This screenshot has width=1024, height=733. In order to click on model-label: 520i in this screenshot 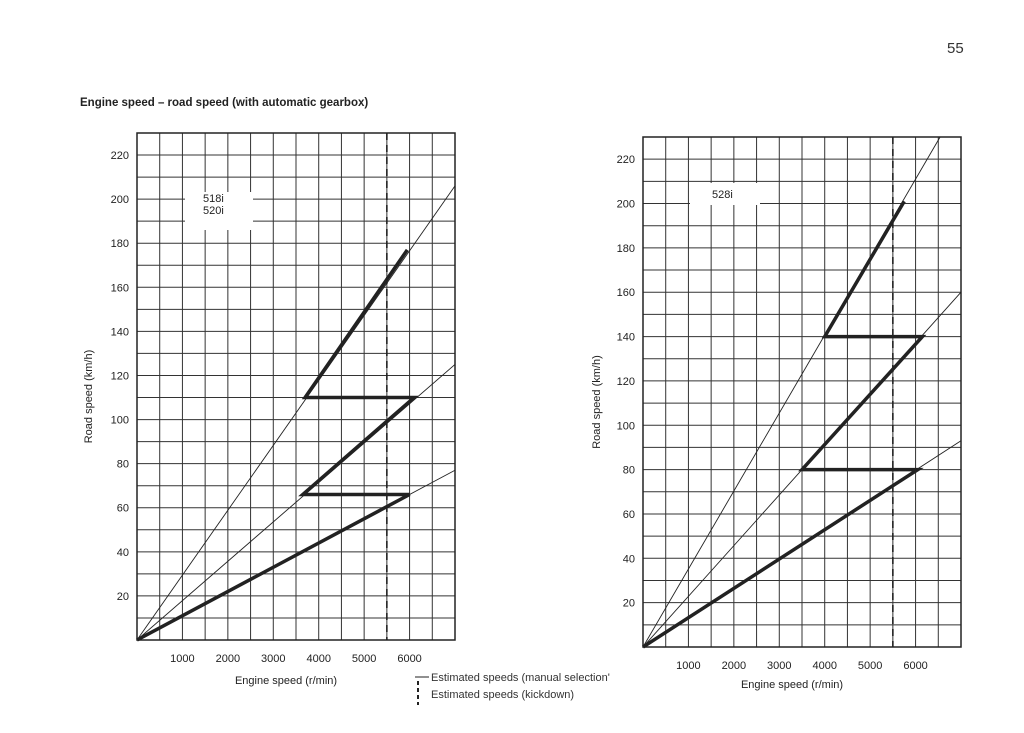, I will do `click(213, 211)`.